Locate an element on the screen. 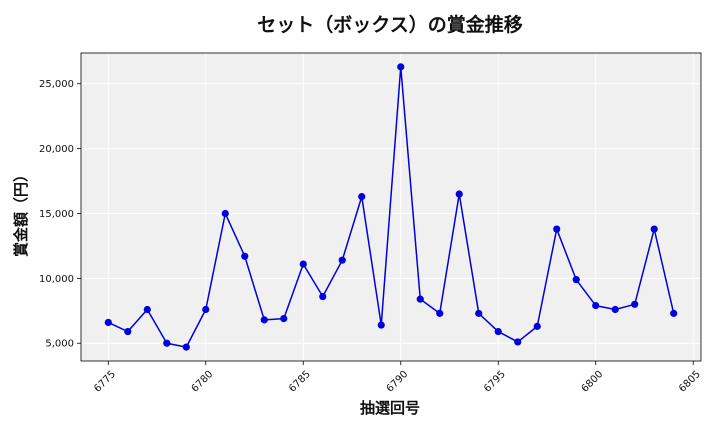  x-tick-label: 6785 is located at coordinates (300, 382).